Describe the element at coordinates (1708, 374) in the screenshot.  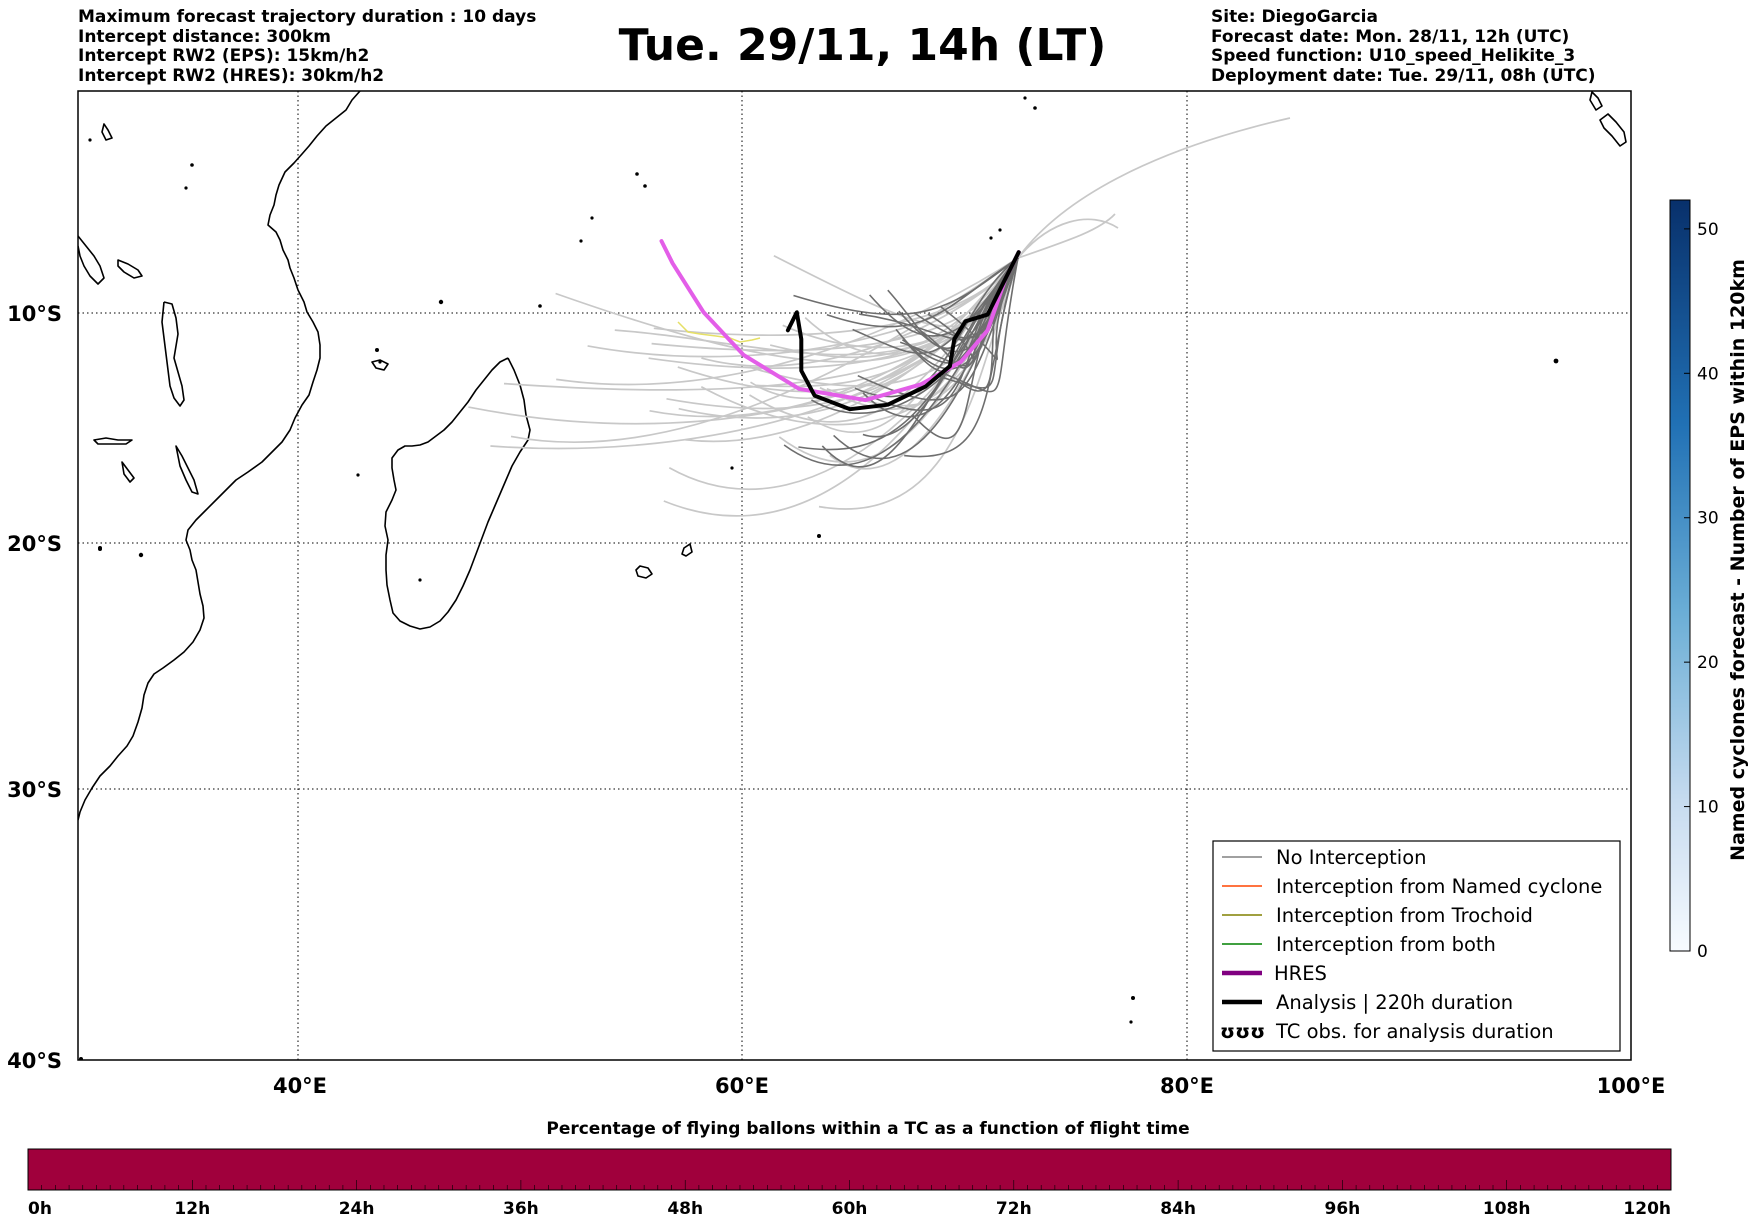
I see `colorbar-tick-label: 40` at that location.